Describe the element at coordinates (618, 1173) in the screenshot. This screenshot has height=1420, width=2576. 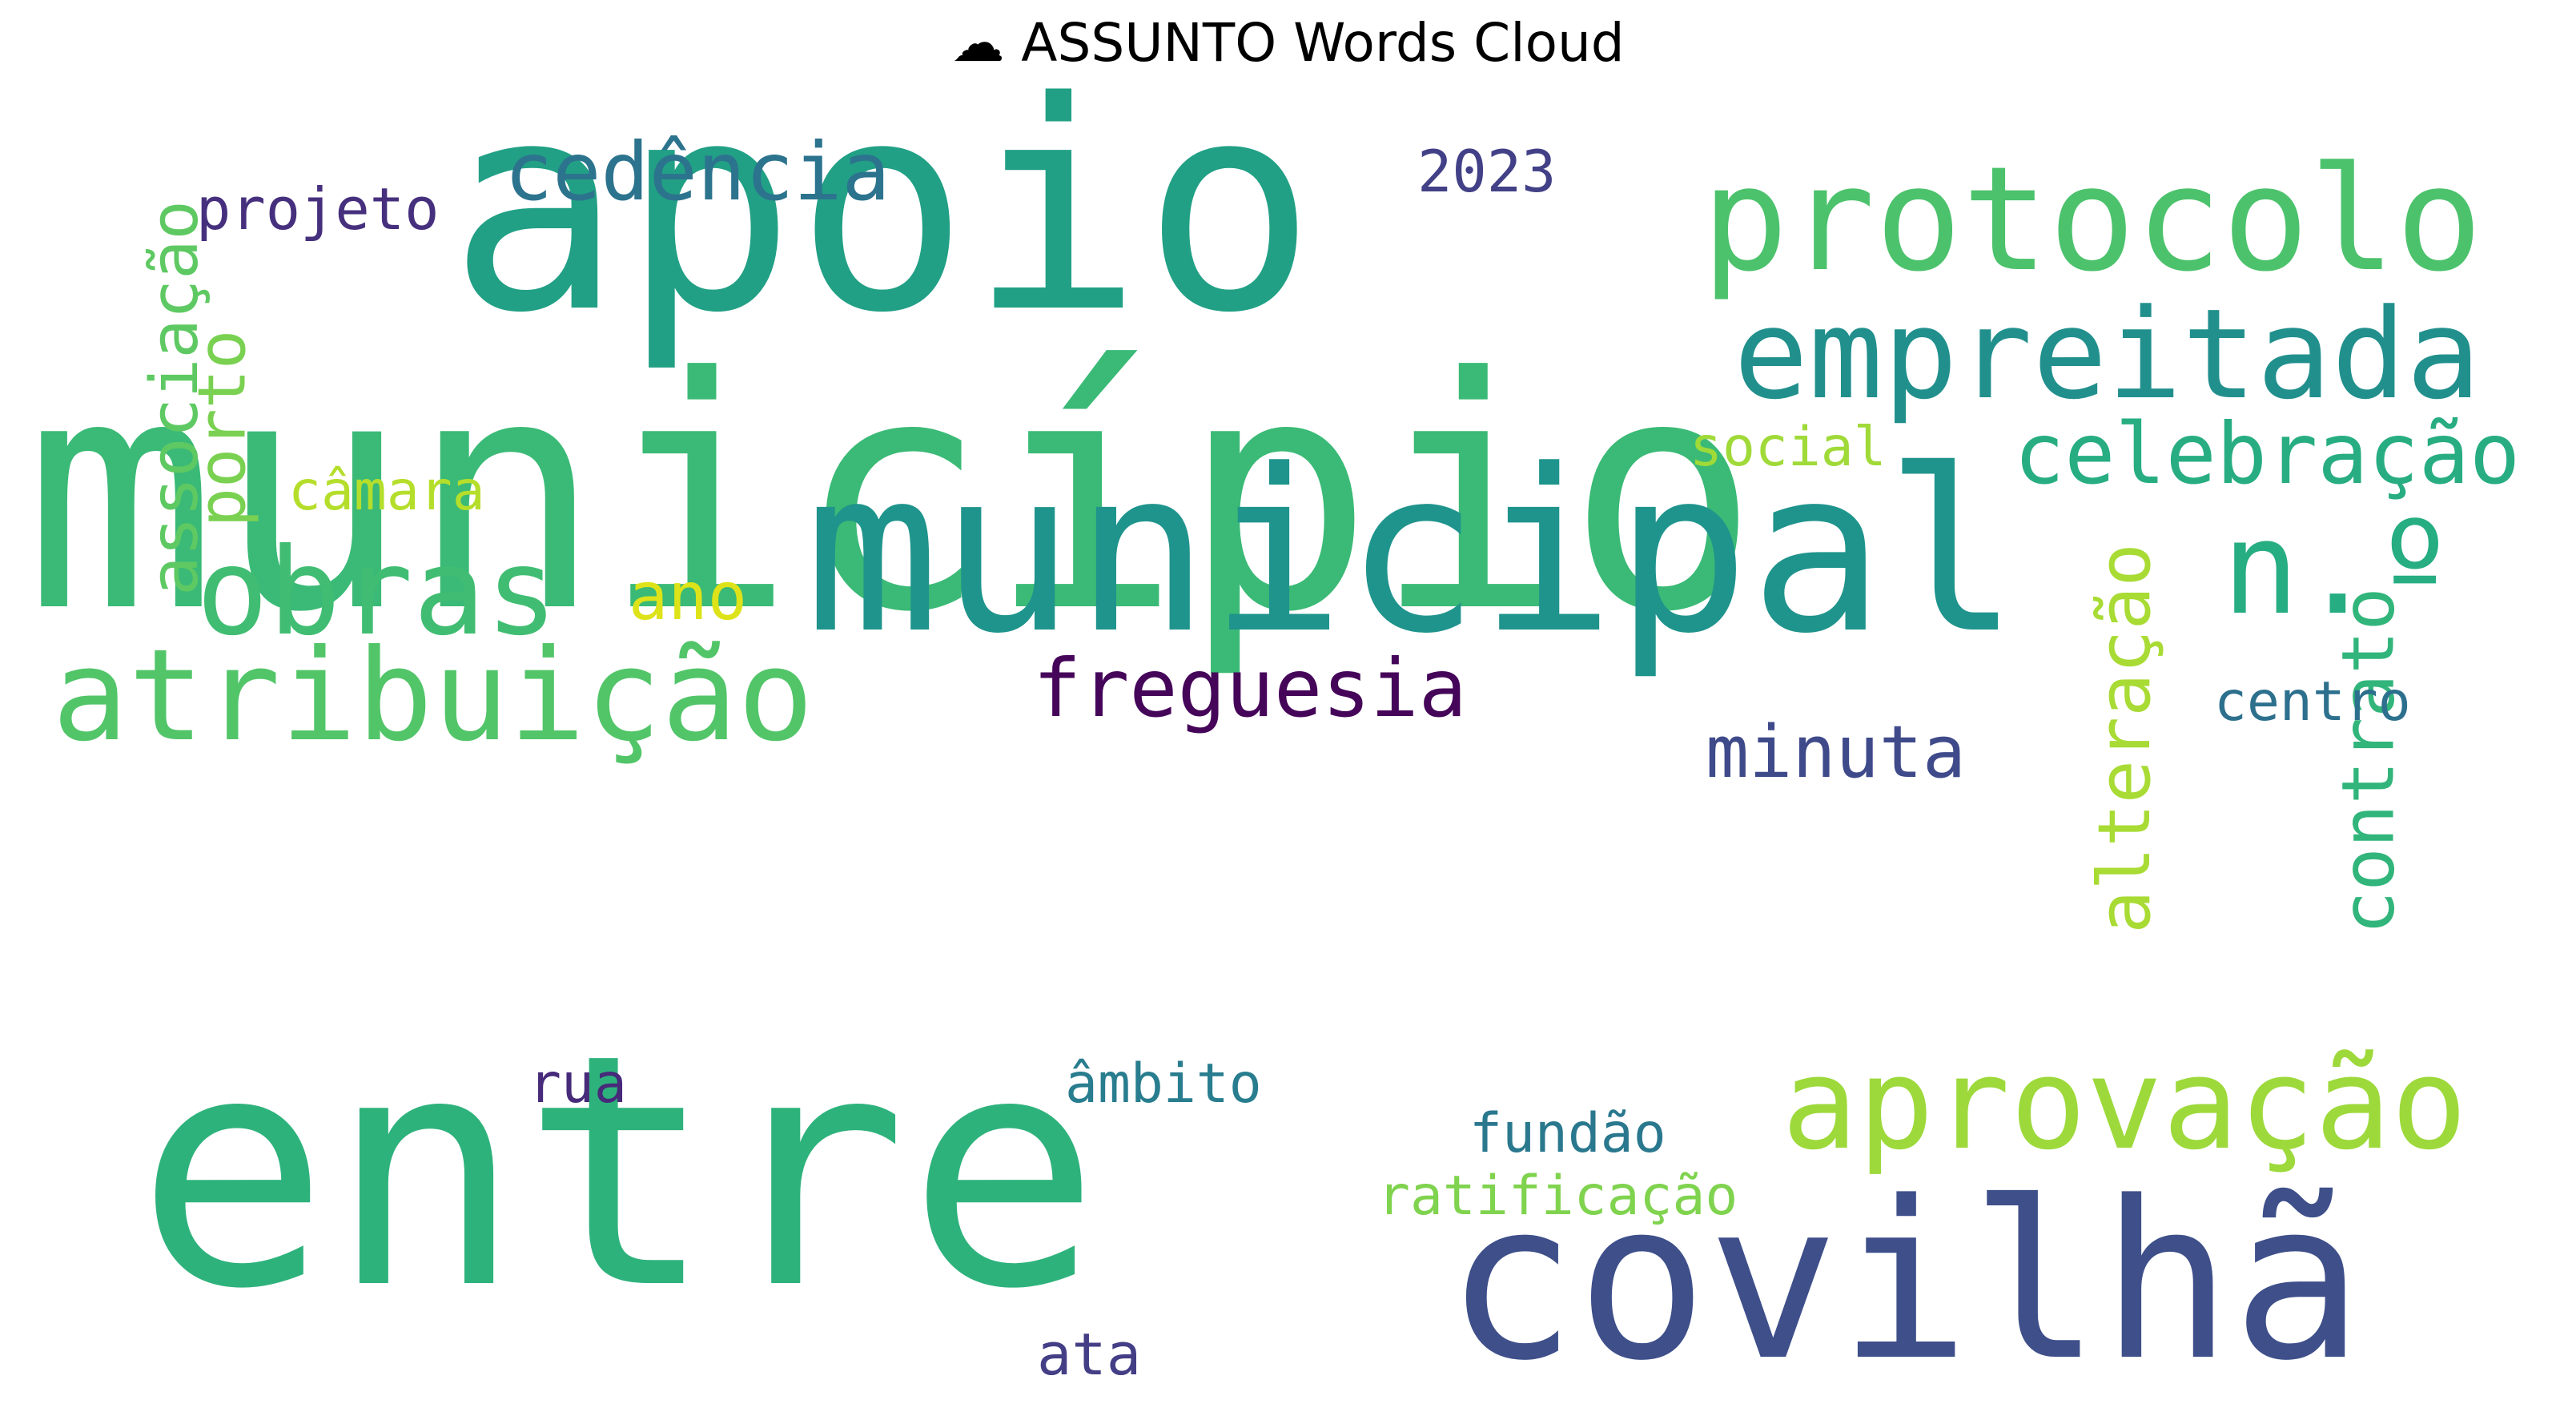
I see `word-entre: entre` at that location.